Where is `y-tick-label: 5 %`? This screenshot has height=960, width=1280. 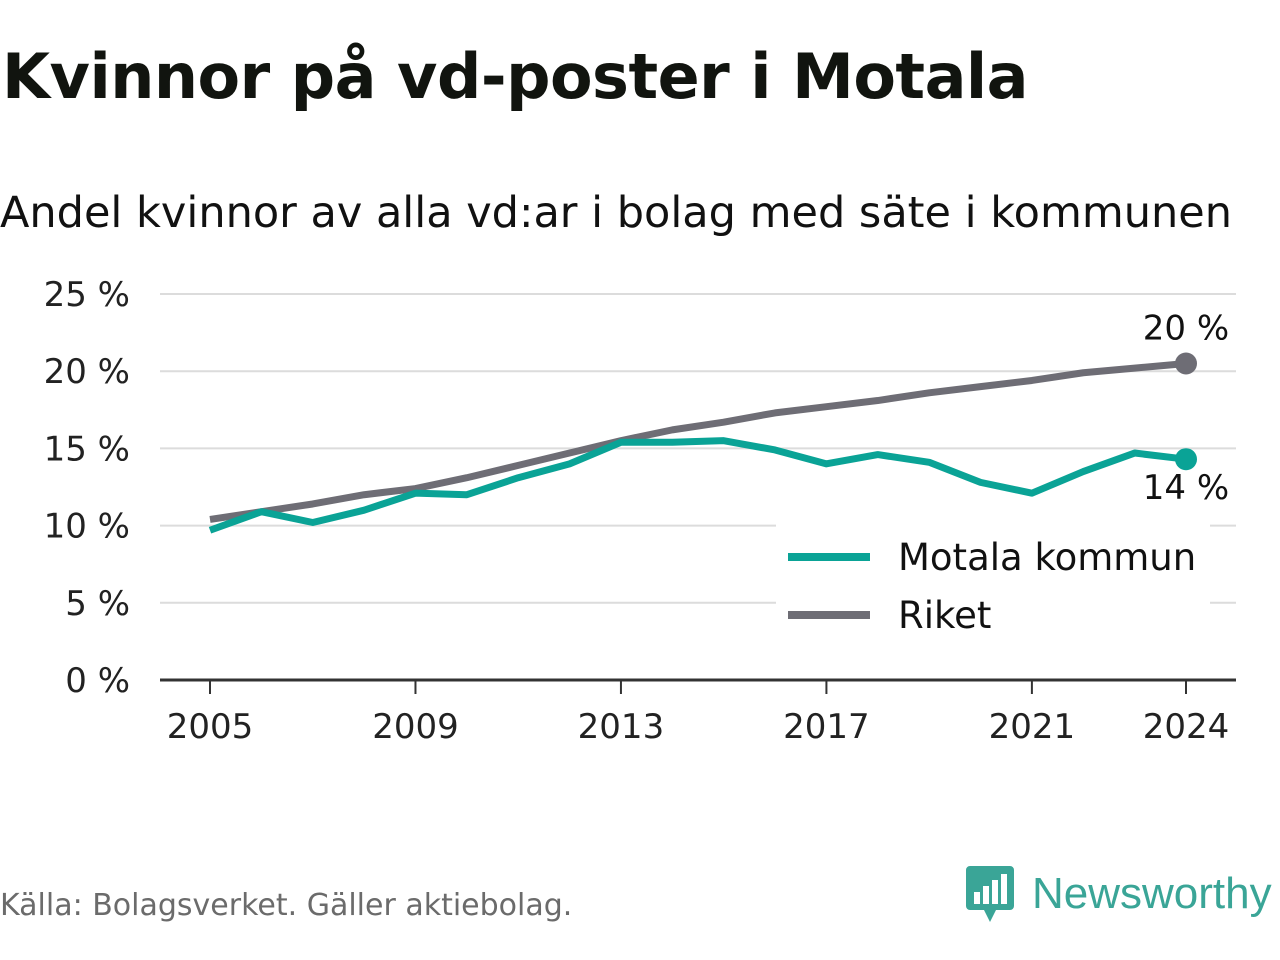
y-tick-label: 5 % is located at coordinates (97, 604).